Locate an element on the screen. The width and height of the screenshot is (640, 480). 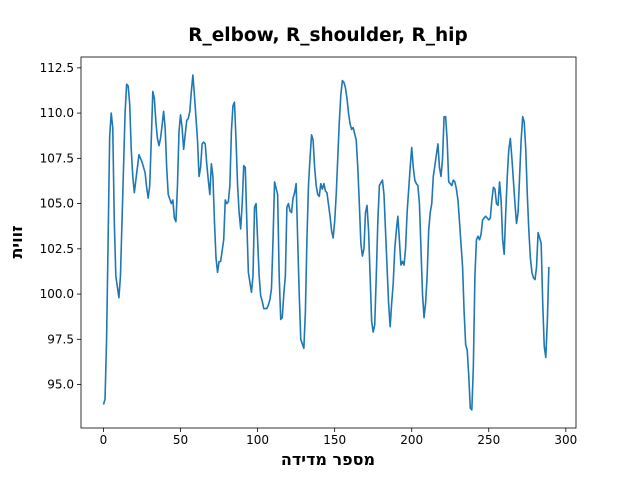
chart-title: R_elbow, R_shoulder, R_hip is located at coordinates (328, 35).